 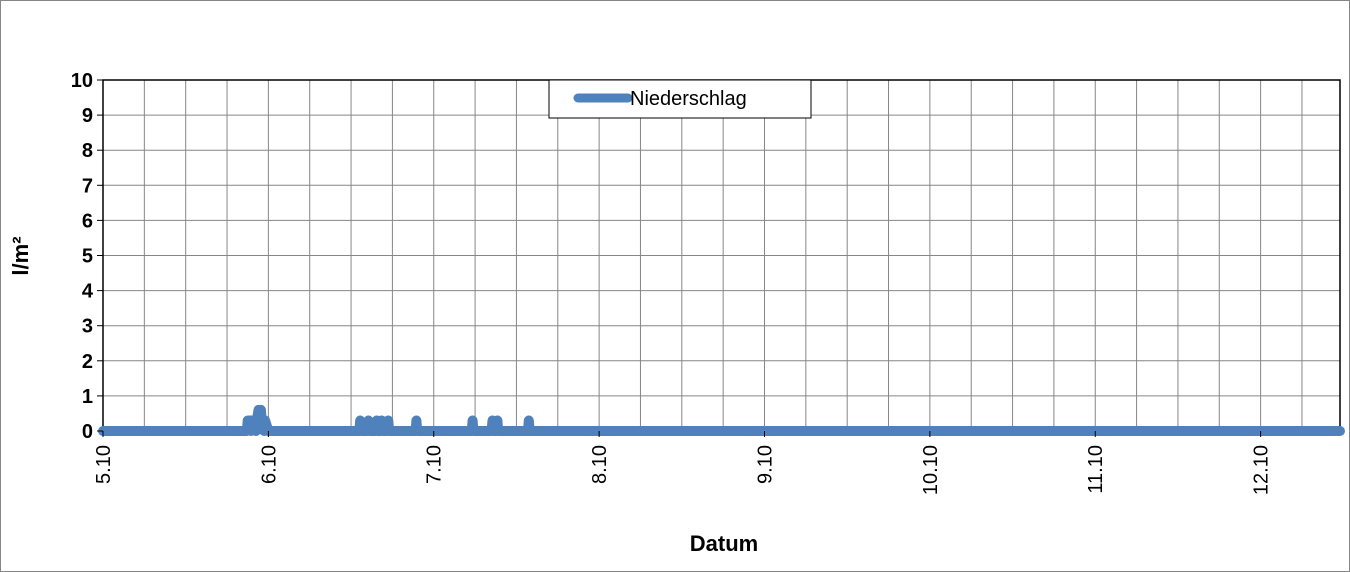 I want to click on x-tick-label: 10.10, so click(x=931, y=470).